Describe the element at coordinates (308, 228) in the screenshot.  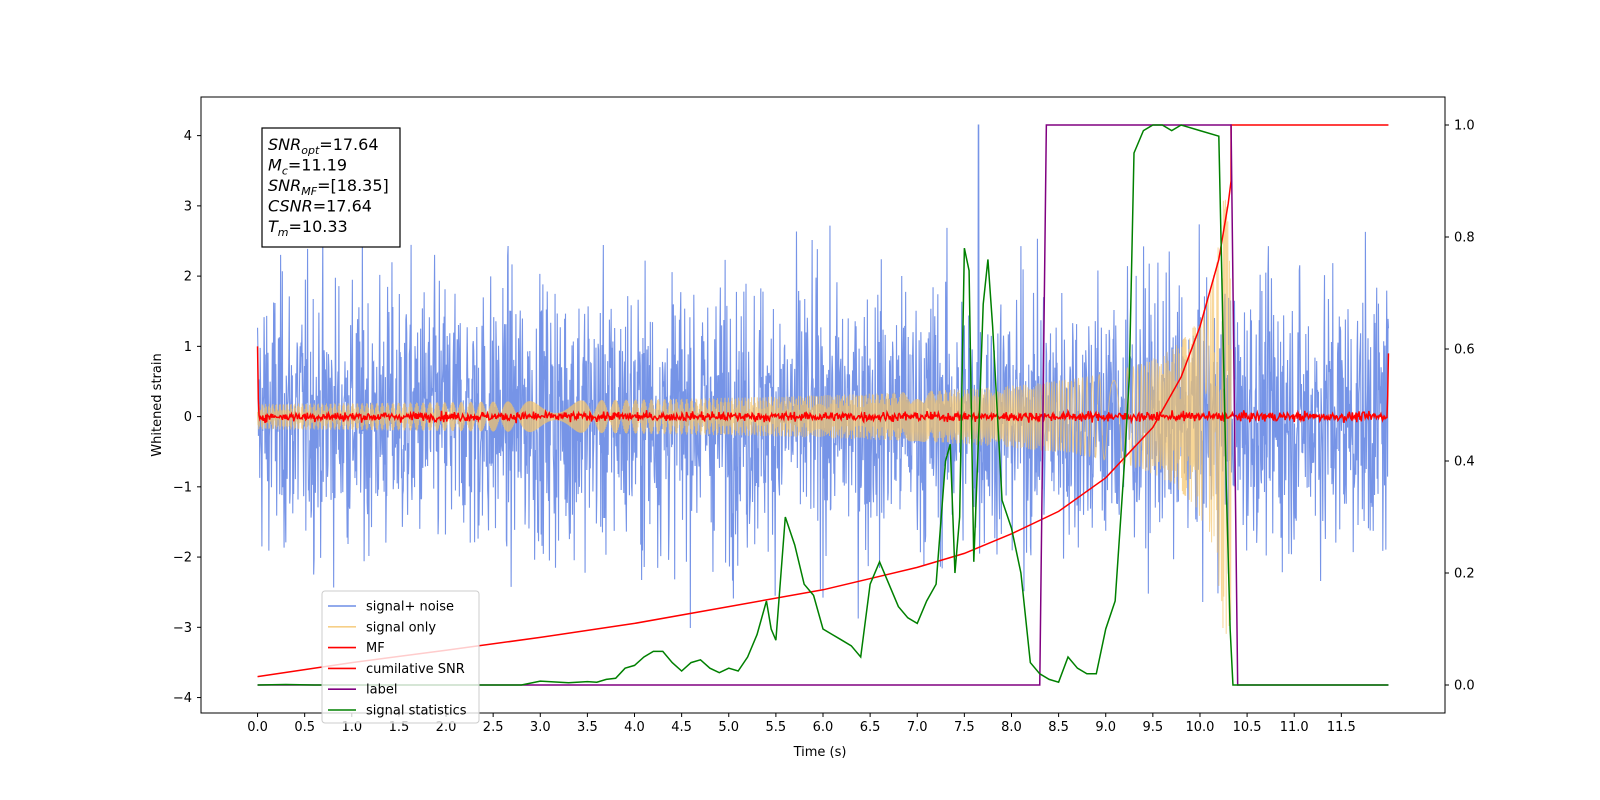
I see `stats-line: Tm=10.33` at that location.